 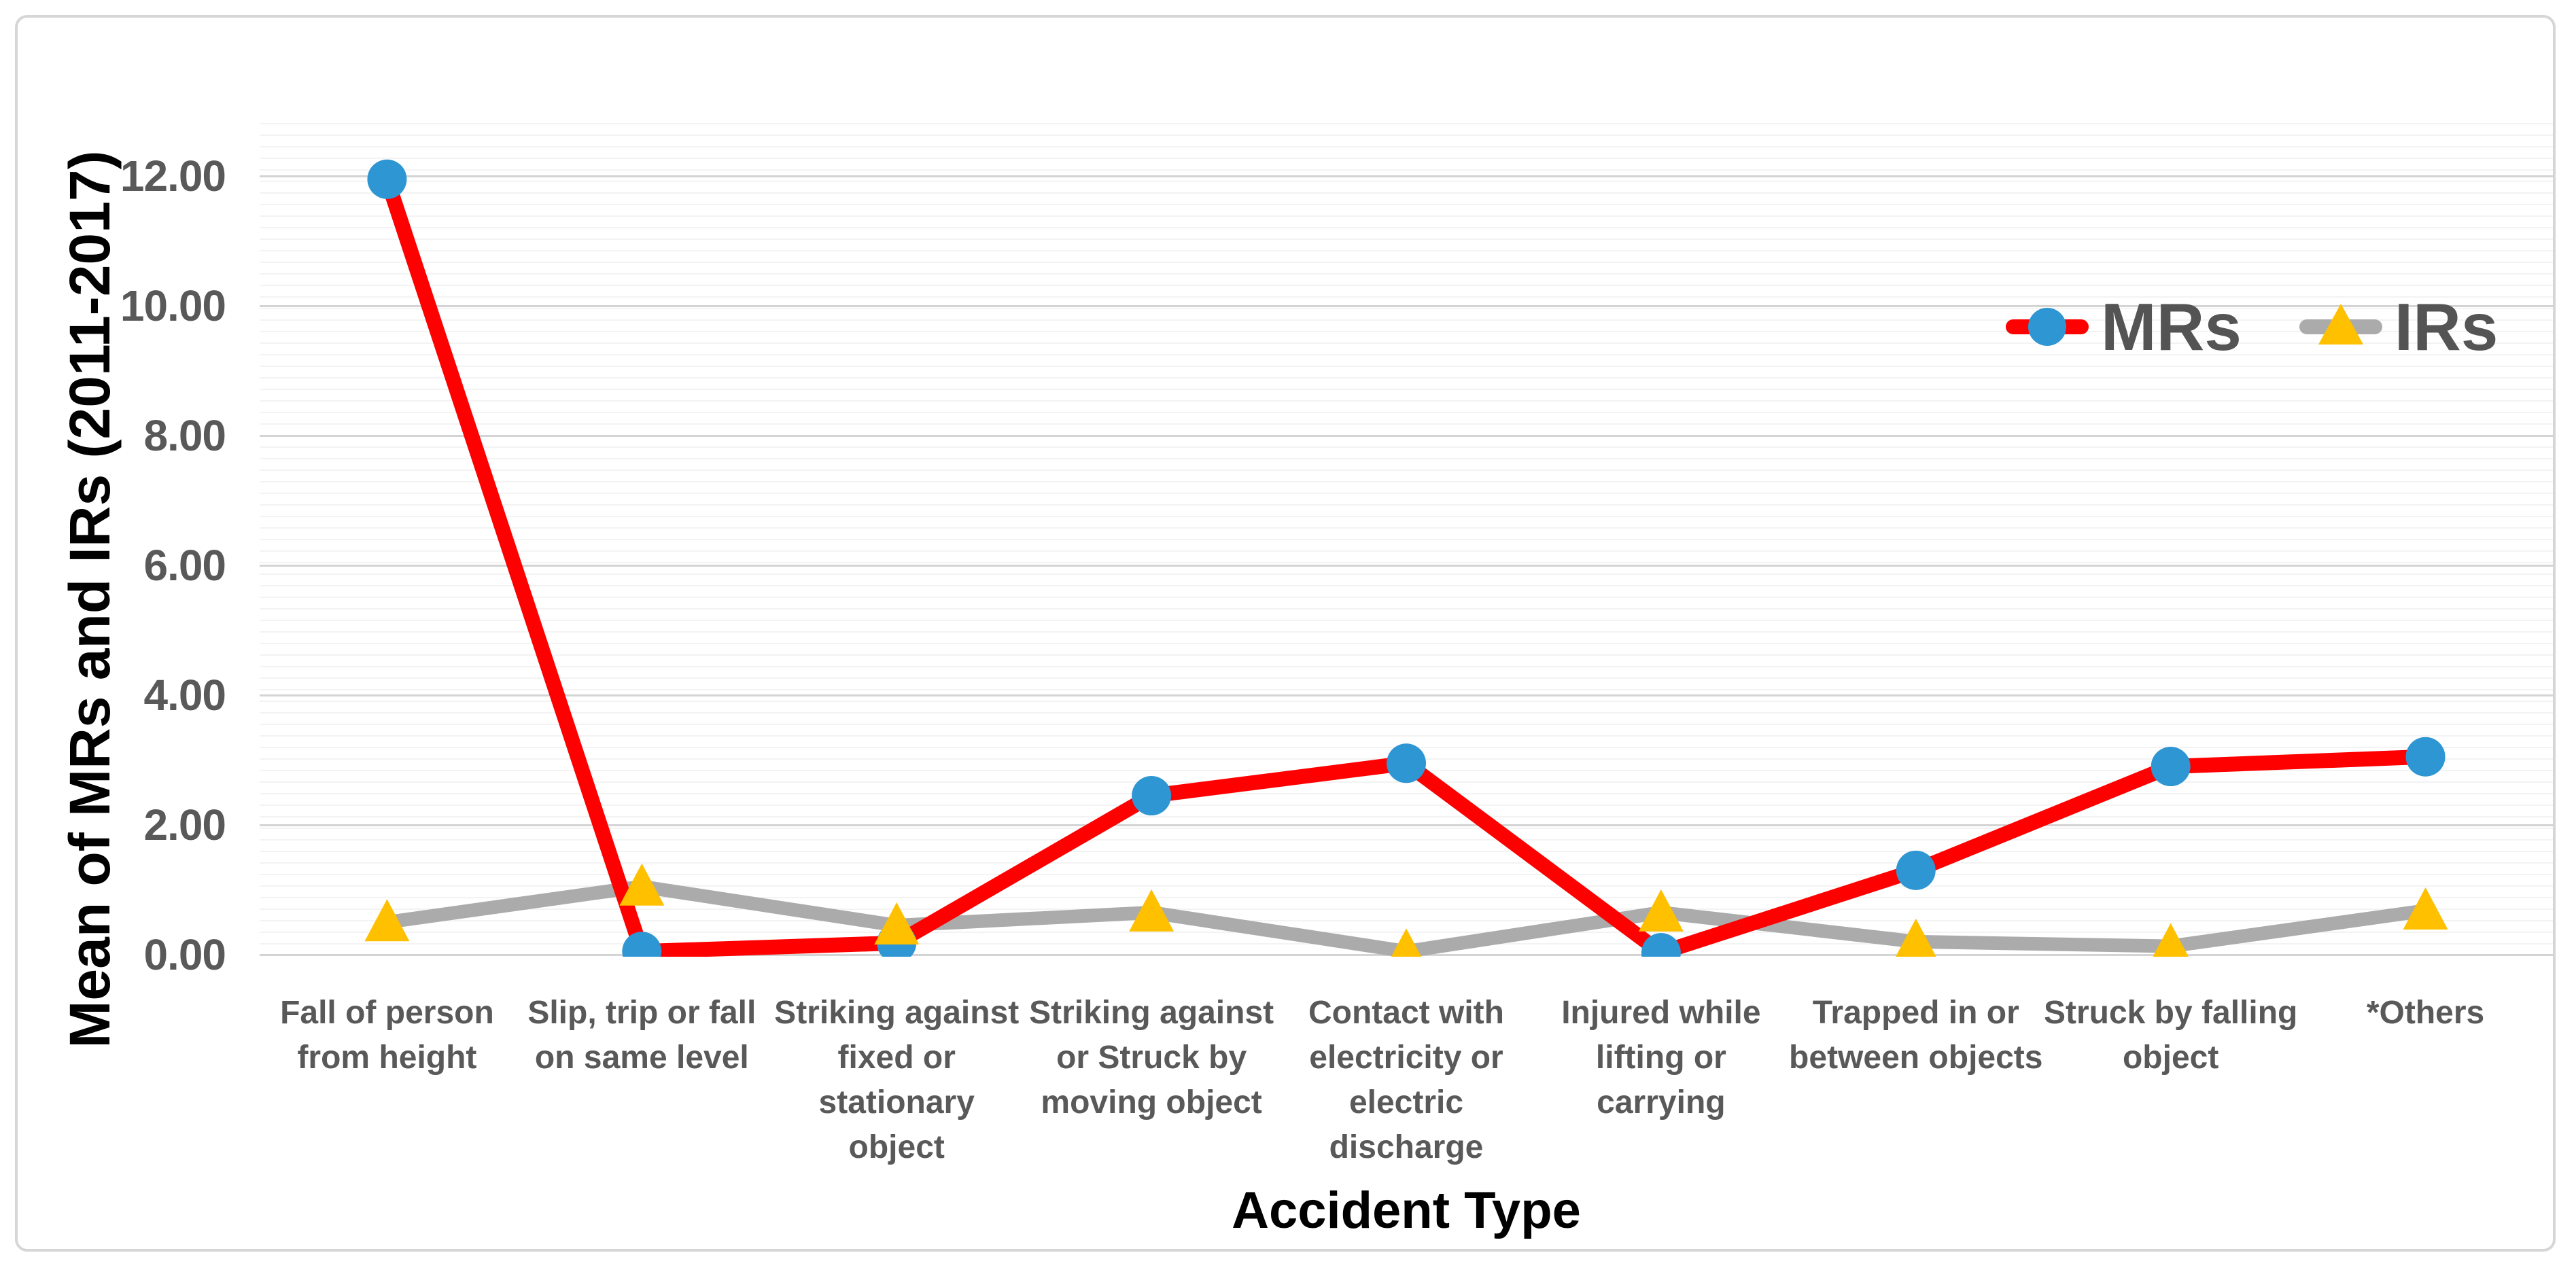 What do you see at coordinates (173, 305) in the screenshot?
I see `y-tick-label: 10.00` at bounding box center [173, 305].